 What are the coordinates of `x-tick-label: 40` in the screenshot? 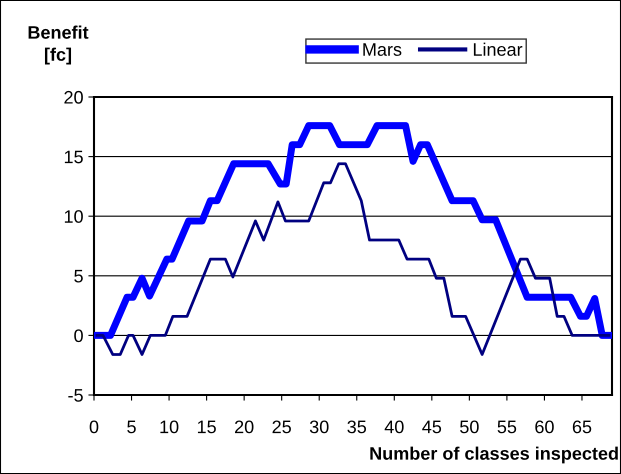 It's located at (394, 427).